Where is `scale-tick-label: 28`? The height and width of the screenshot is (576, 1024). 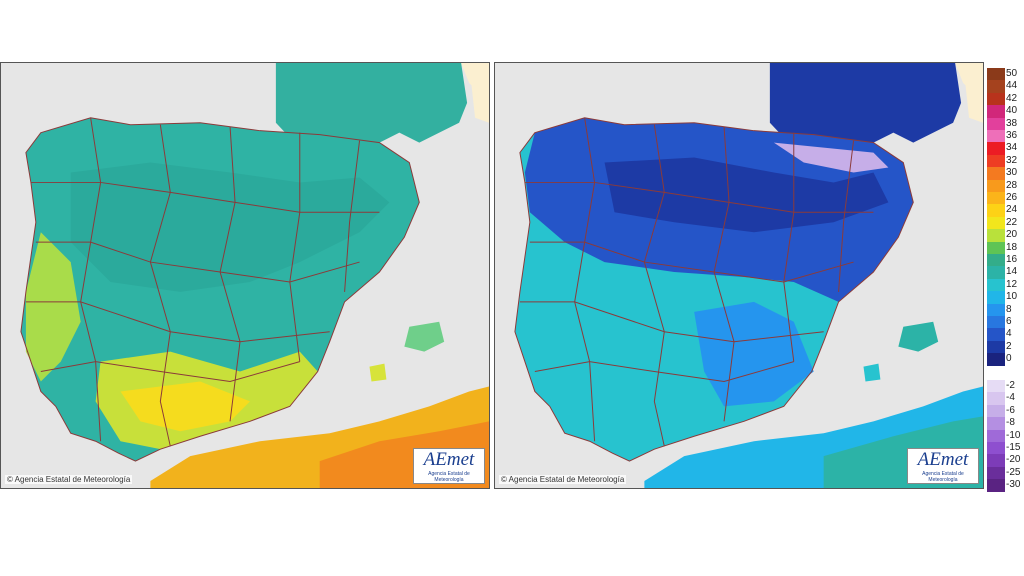
scale-tick-label: 28 is located at coordinates (1012, 185).